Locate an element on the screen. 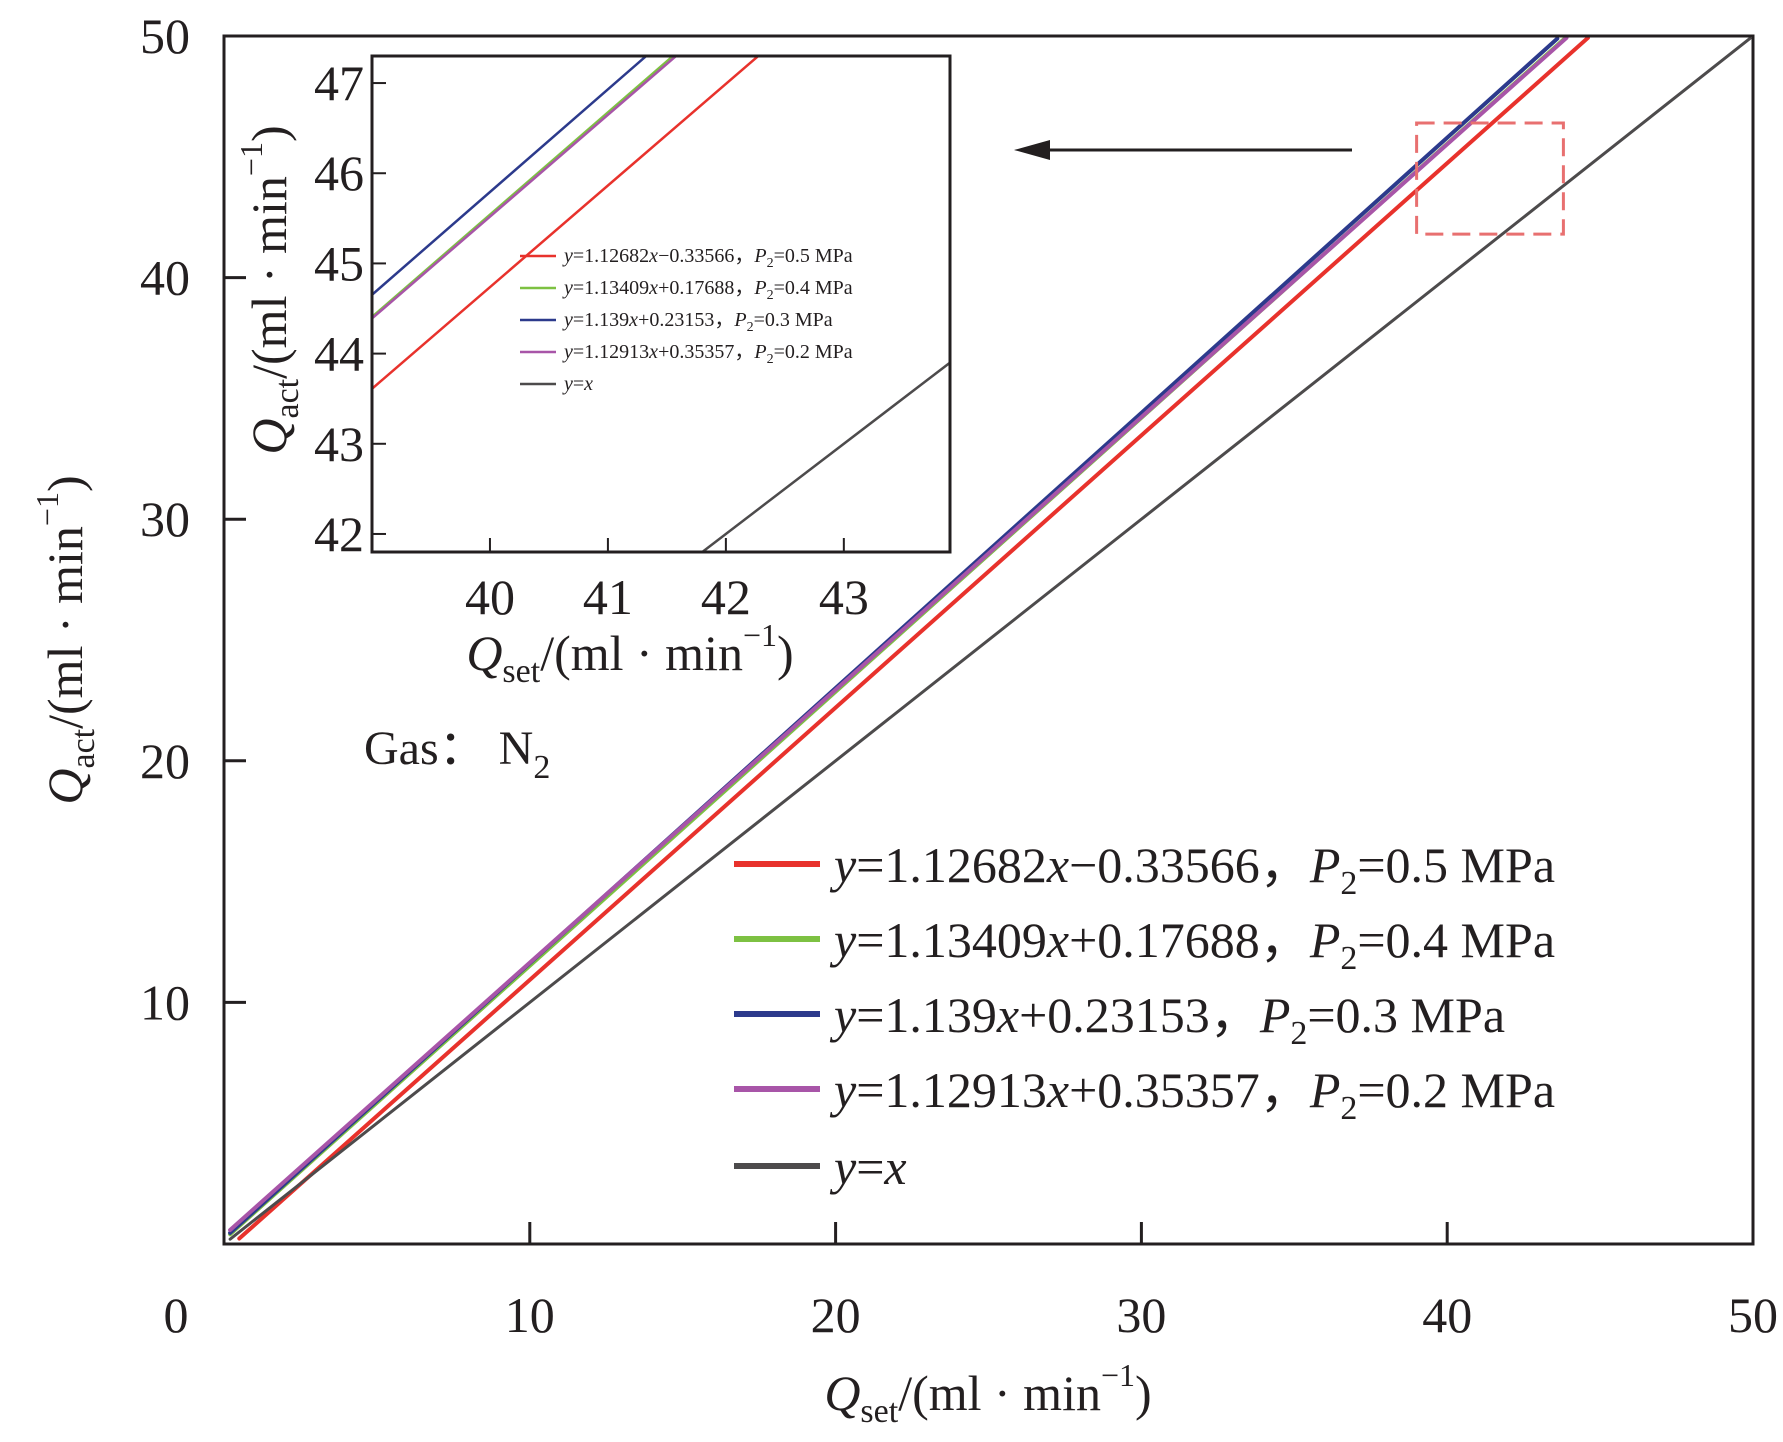 The height and width of the screenshot is (1442, 1783). zoom-region-box is located at coordinates (1490, 178).